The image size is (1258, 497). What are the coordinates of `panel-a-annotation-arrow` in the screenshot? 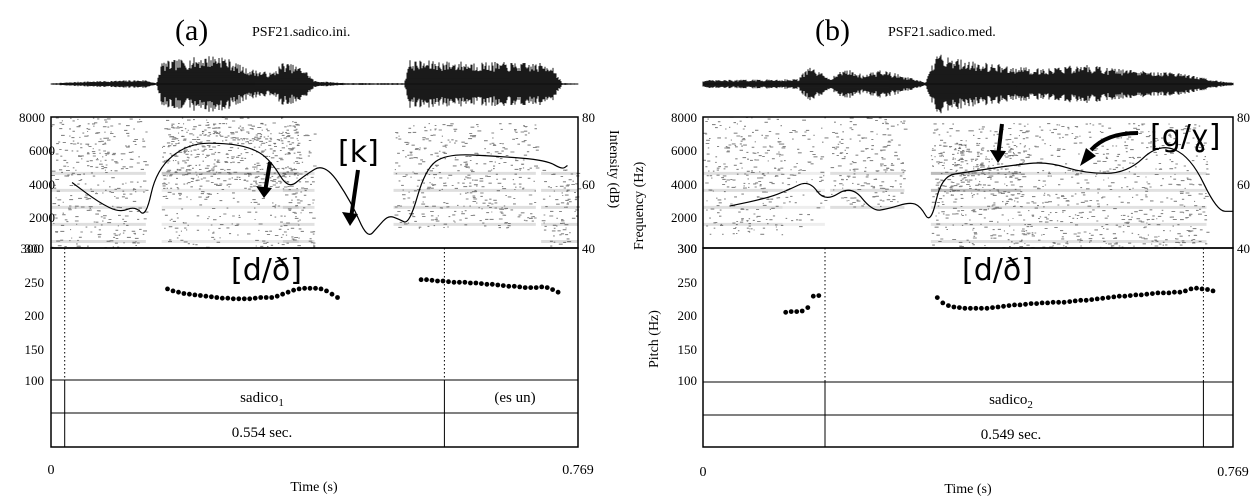 It's located at (354, 194).